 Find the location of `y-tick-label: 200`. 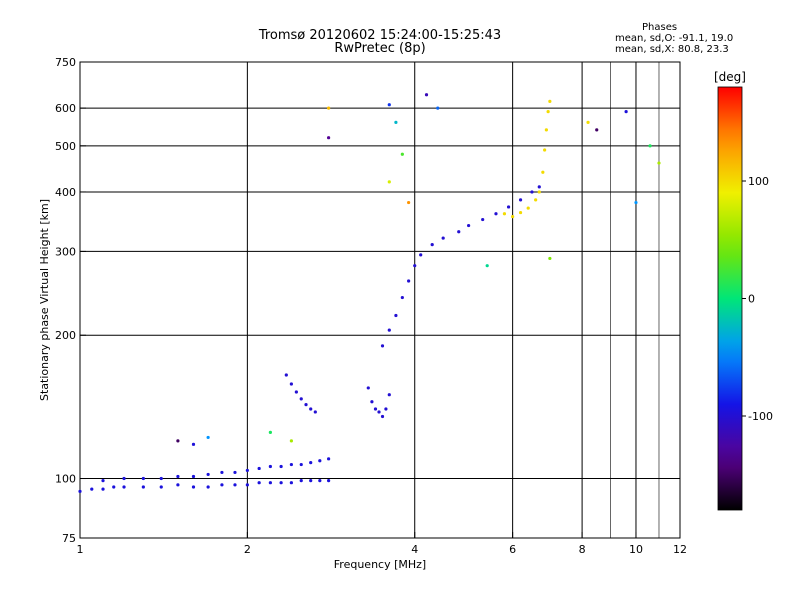

y-tick-label: 200 is located at coordinates (65, 335).